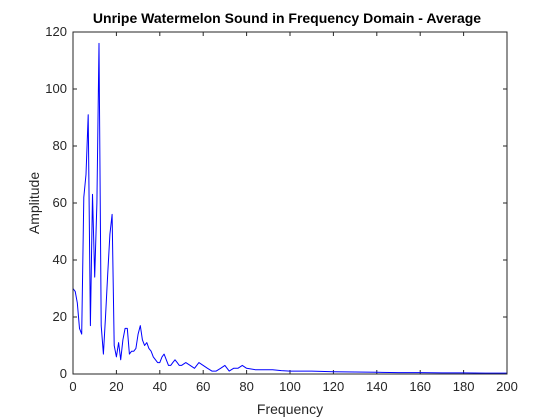 The width and height of the screenshot is (560, 420). I want to click on x-tick-label: 200, so click(507, 386).